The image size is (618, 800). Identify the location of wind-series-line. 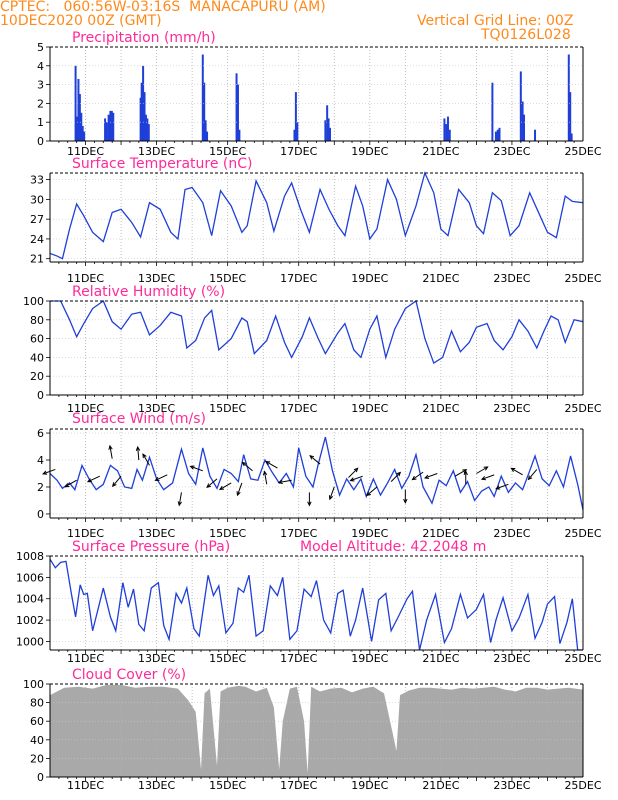
(316, 473).